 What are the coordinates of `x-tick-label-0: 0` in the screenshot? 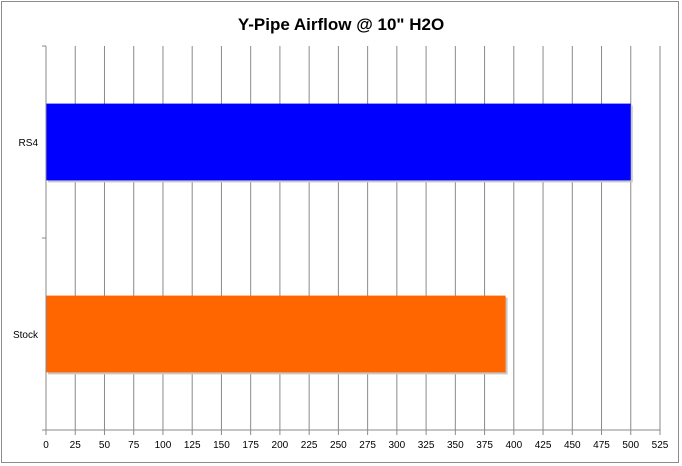 It's located at (46, 445).